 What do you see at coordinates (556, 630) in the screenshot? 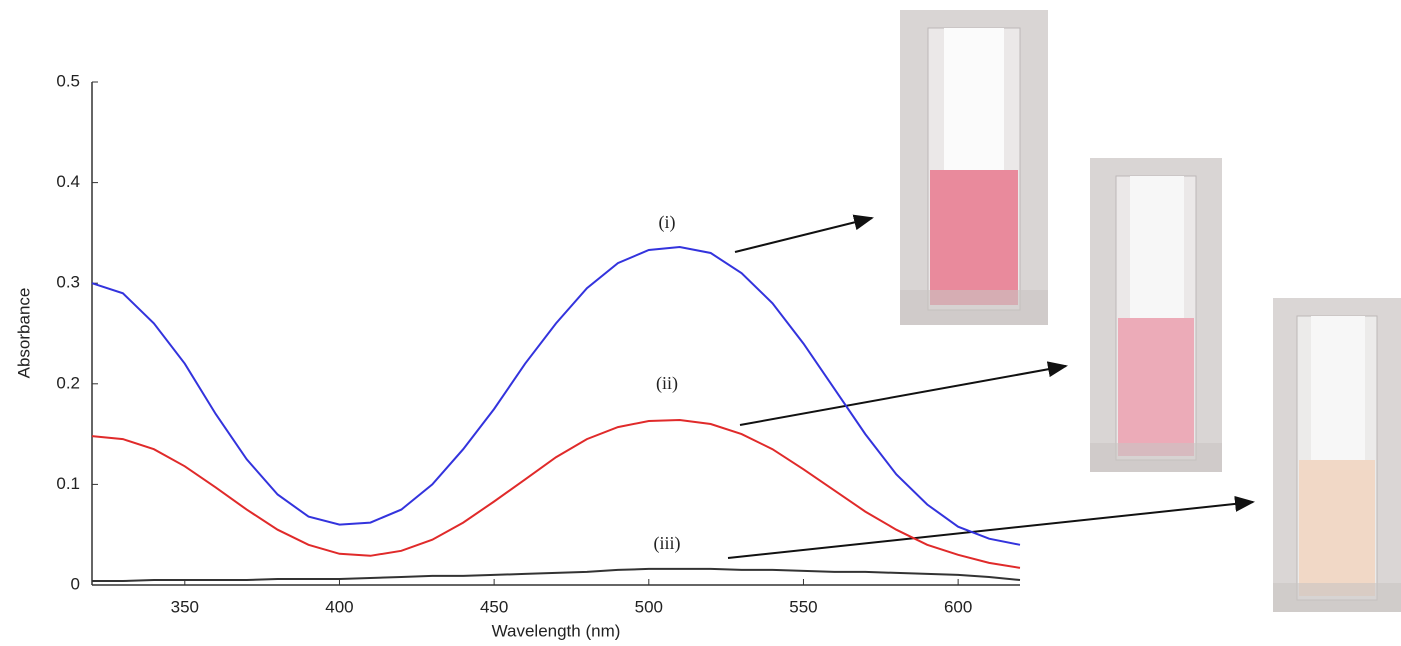
I see `x-axis-label: Wavelength (nm)` at bounding box center [556, 630].